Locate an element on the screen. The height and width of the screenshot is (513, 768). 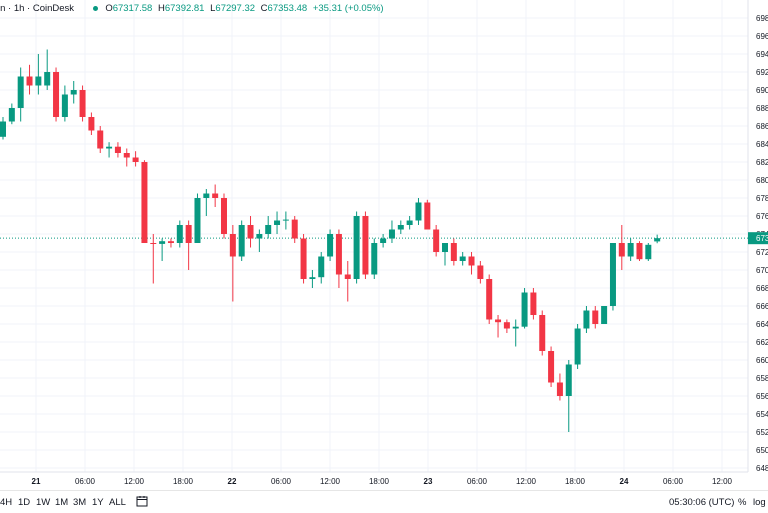
time-tick-label: 18:00 is located at coordinates (183, 481).